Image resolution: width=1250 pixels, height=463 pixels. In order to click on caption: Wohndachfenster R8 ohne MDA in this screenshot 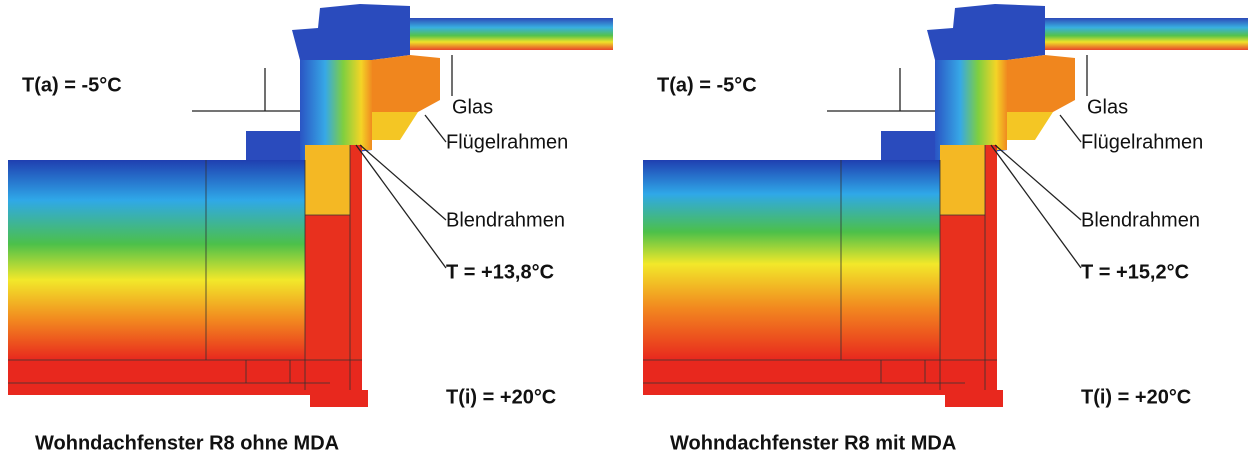, I will do `click(187, 443)`.